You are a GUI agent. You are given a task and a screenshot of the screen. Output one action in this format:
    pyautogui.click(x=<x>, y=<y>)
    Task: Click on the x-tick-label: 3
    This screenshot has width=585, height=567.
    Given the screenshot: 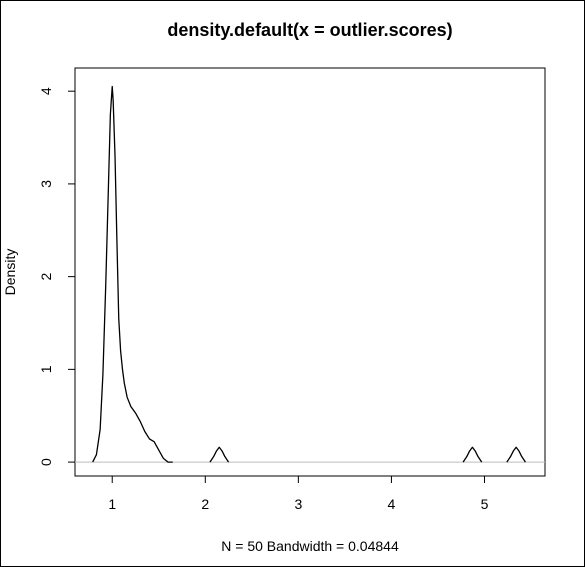 What is the action you would take?
    pyautogui.click(x=298, y=504)
    